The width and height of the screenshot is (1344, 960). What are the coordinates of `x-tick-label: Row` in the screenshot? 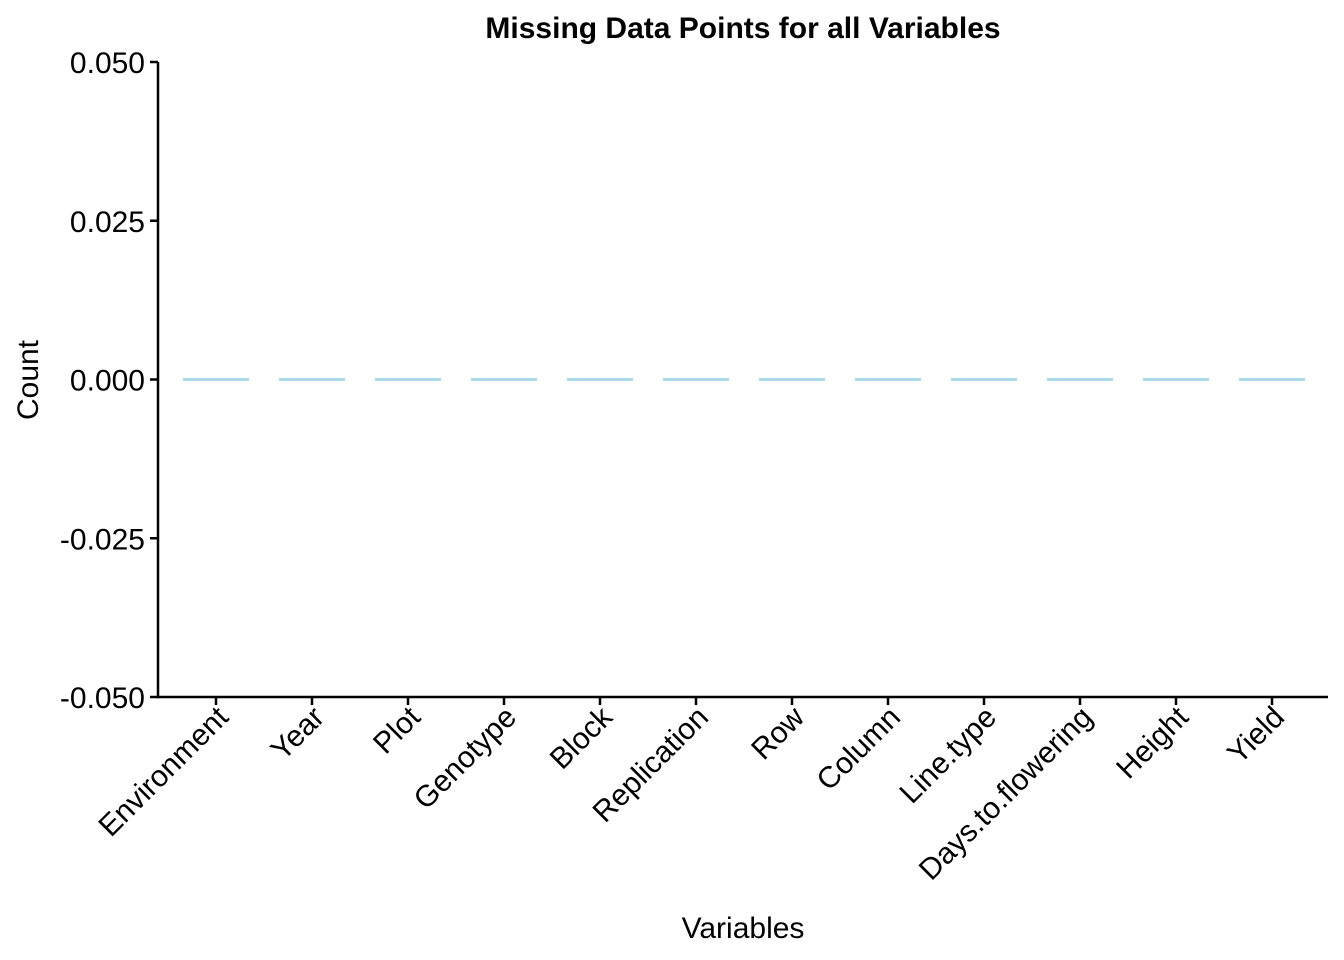 It's located at (778, 733).